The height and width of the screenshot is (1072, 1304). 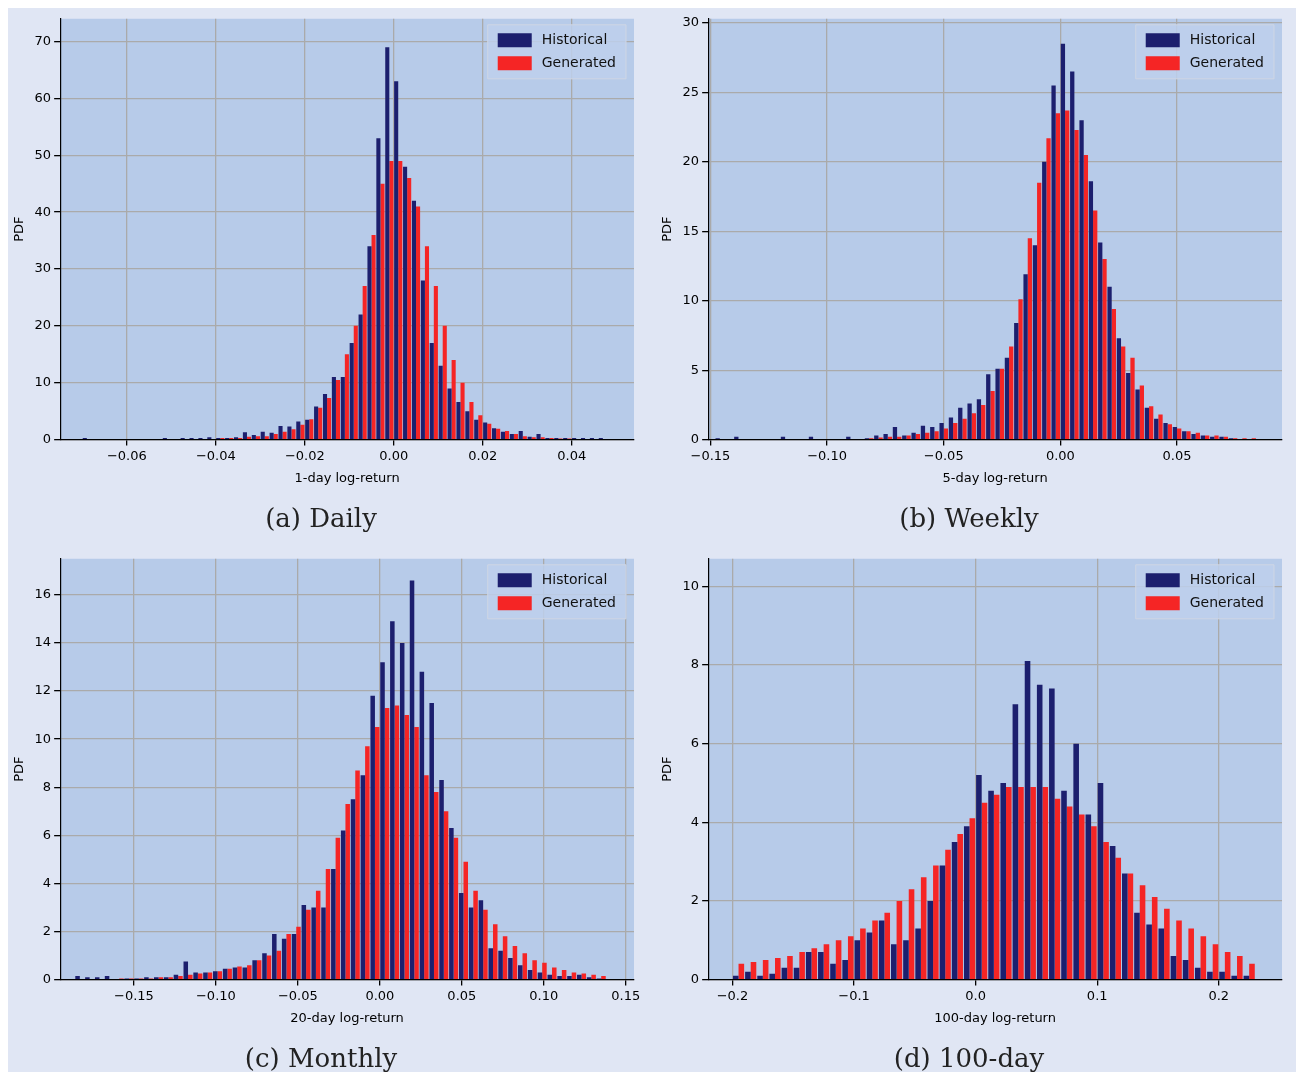 What do you see at coordinates (43, 40) in the screenshot?
I see `y-tick-label: 70` at bounding box center [43, 40].